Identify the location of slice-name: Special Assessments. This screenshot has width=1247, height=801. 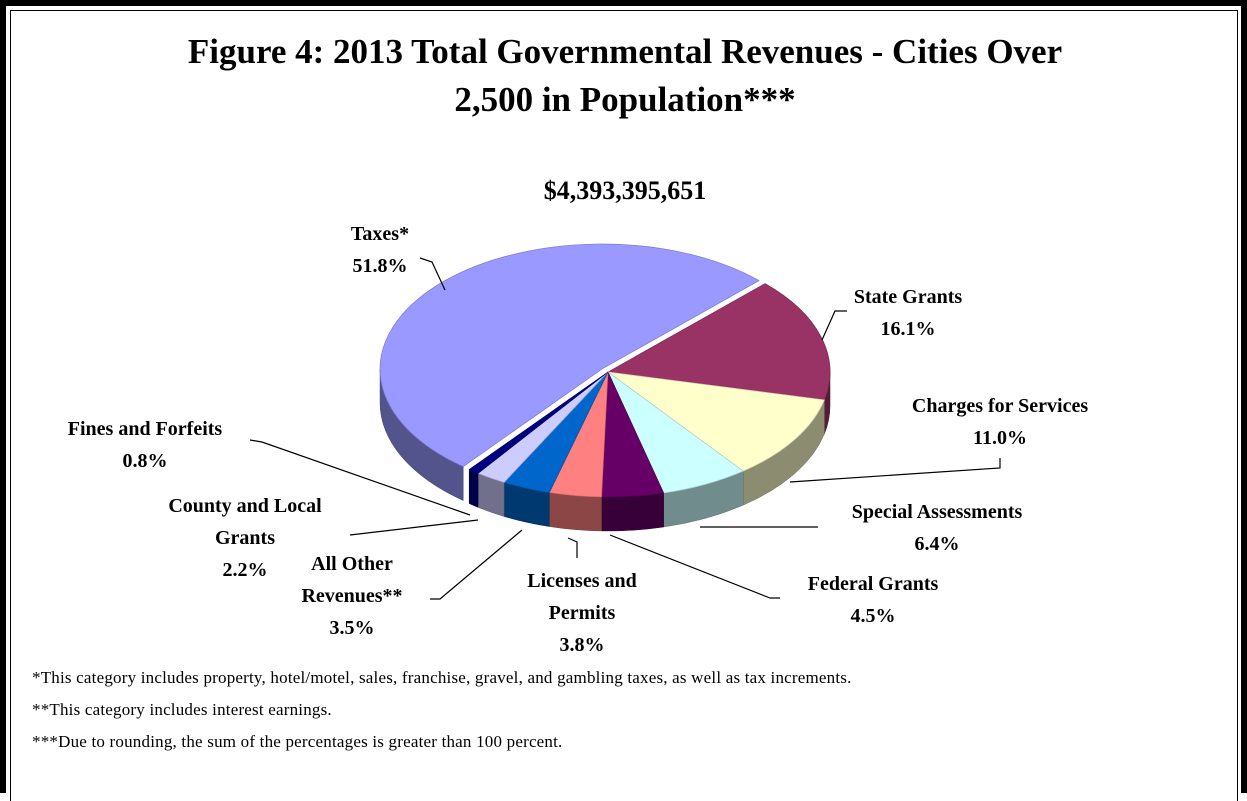
(937, 512).